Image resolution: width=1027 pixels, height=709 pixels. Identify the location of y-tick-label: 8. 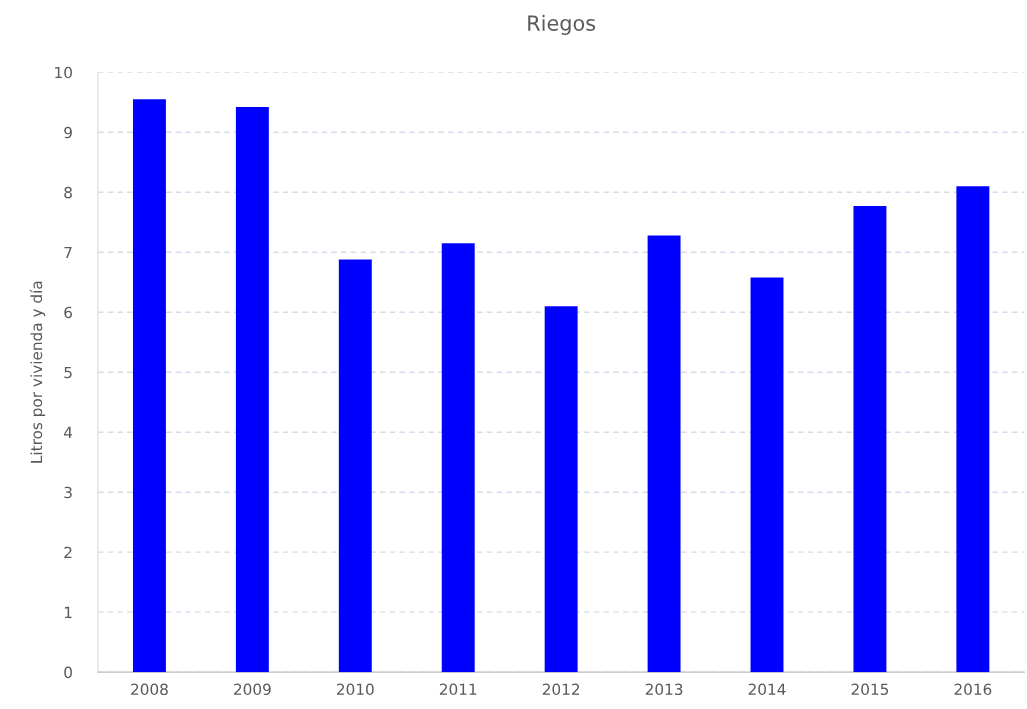
(68, 192).